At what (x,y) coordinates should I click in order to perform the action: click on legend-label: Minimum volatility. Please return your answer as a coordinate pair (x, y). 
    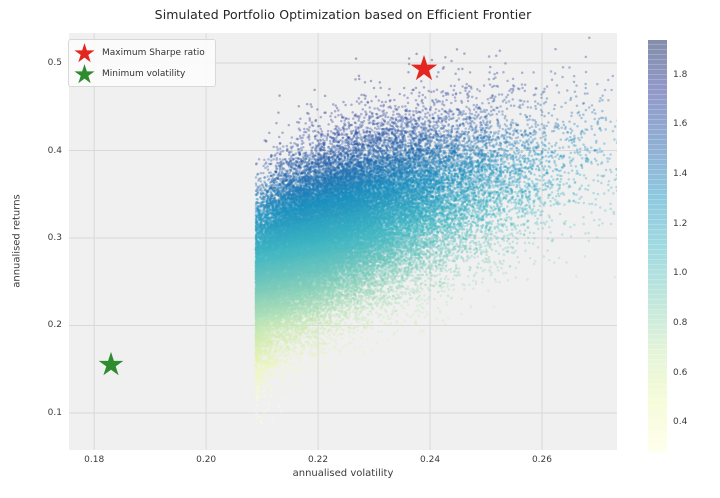
    Looking at the image, I should click on (144, 73).